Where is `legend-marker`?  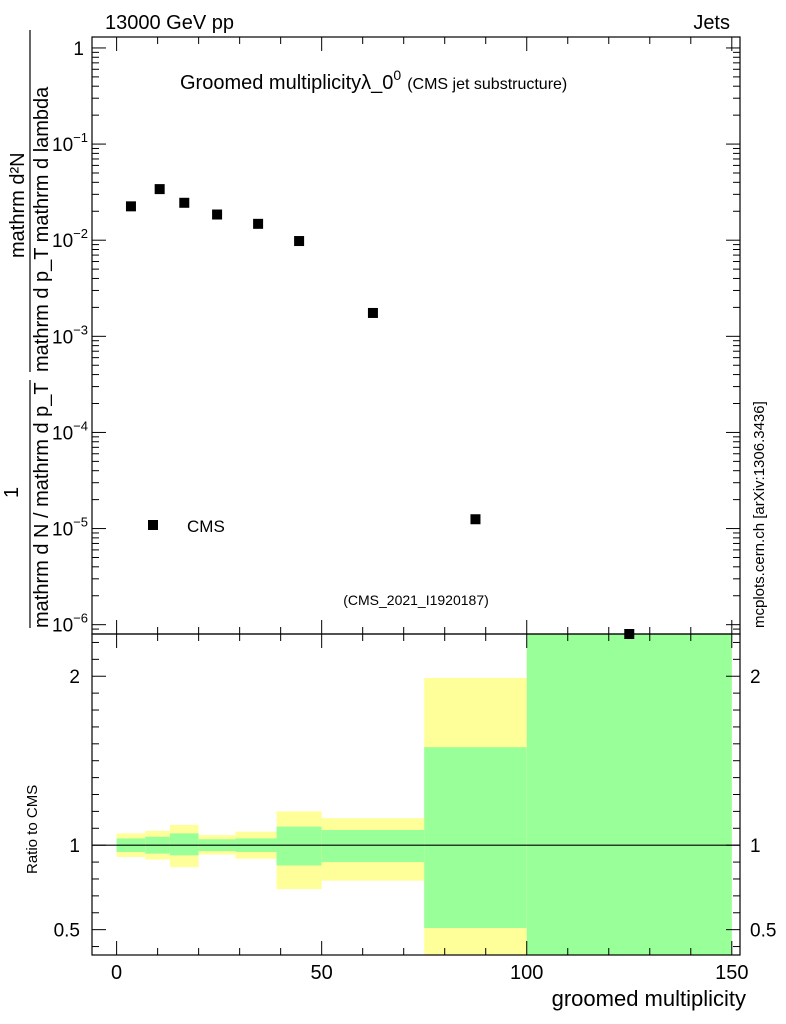 legend-marker is located at coordinates (153, 525).